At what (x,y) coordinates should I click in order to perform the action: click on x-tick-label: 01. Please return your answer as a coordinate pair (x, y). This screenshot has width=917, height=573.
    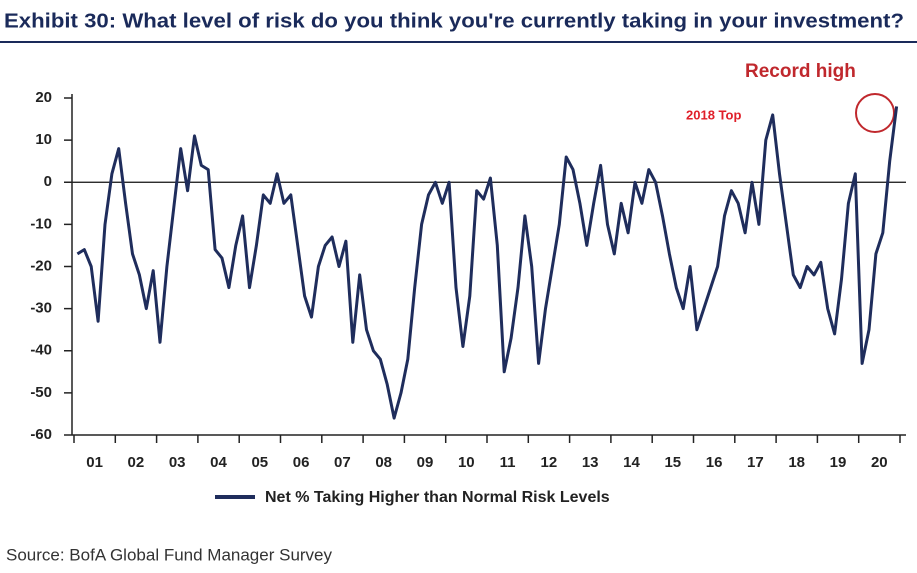
    Looking at the image, I should click on (94, 462).